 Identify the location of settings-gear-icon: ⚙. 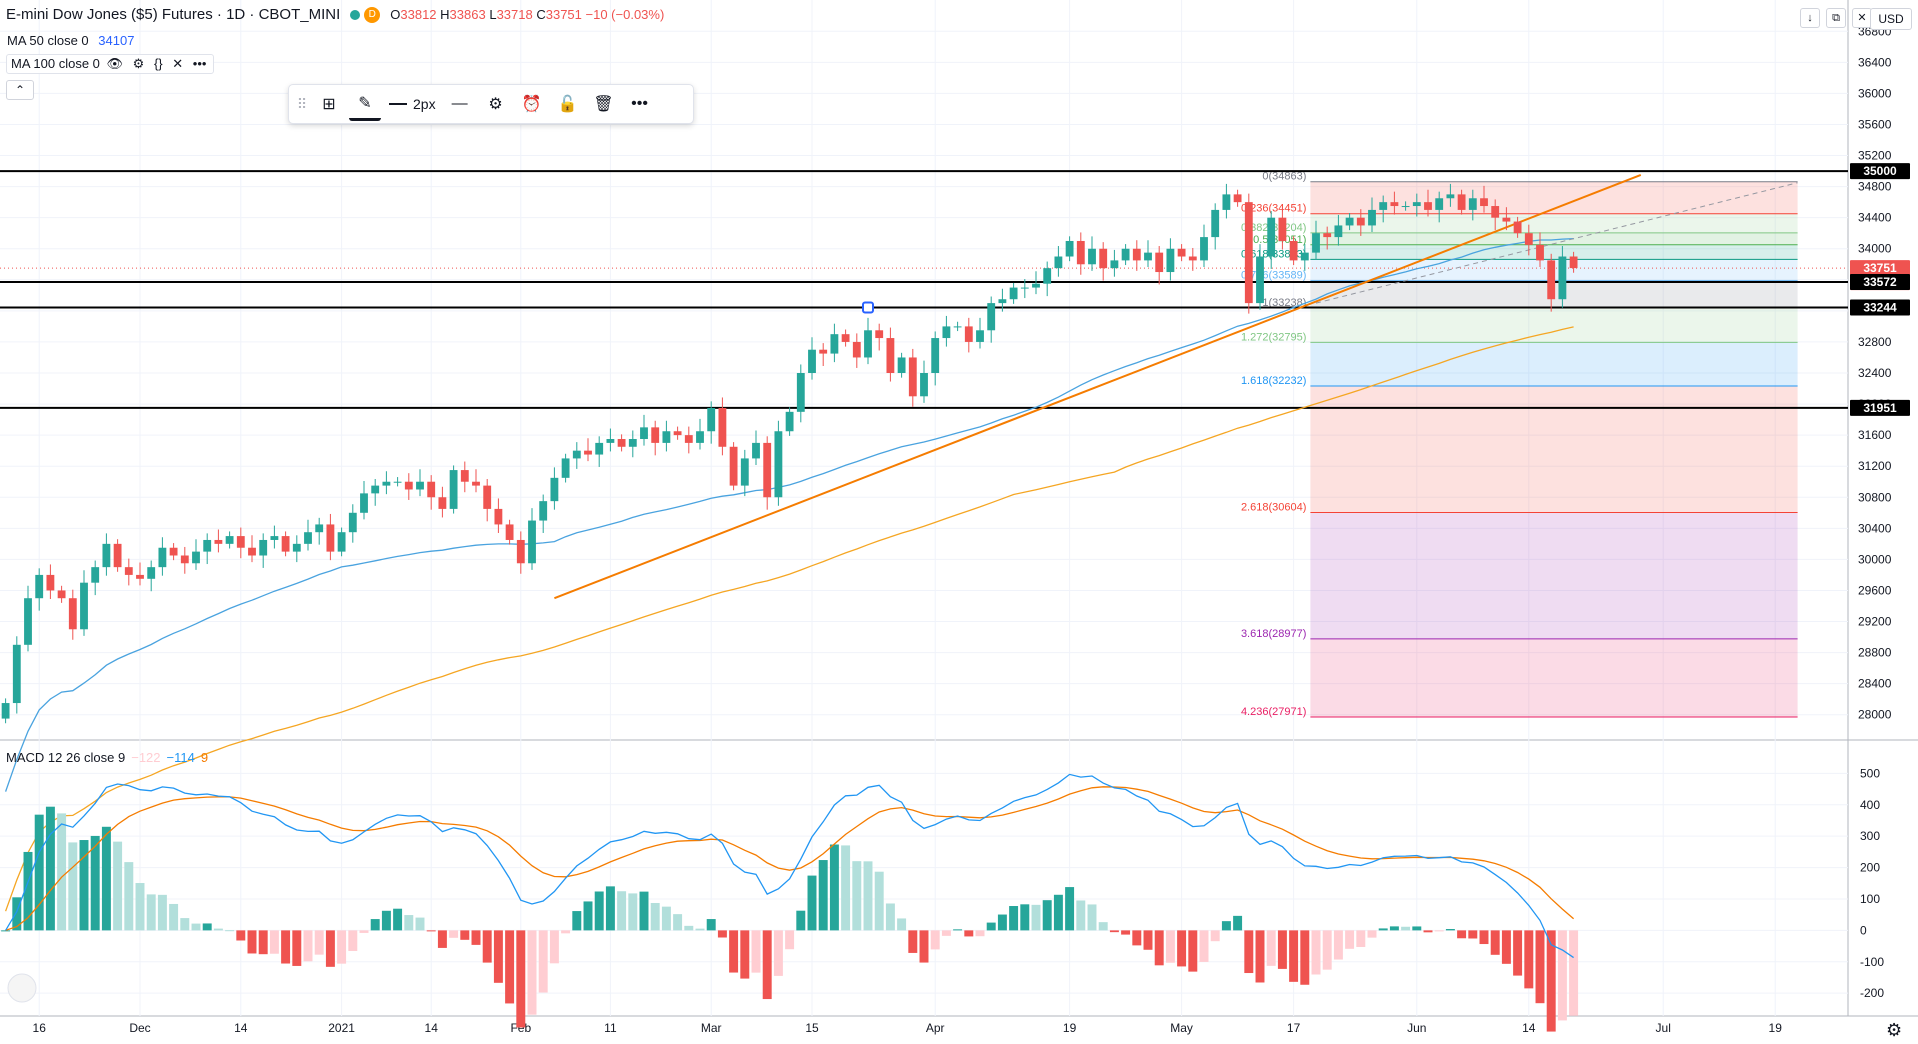
(1894, 1030).